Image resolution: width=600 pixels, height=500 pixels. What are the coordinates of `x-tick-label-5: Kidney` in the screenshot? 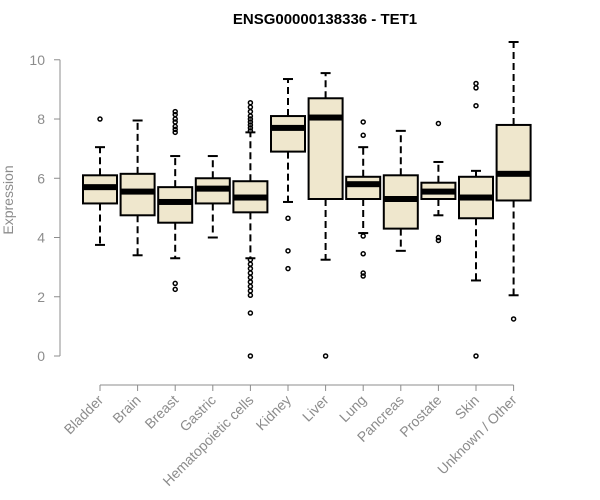 It's located at (274, 413).